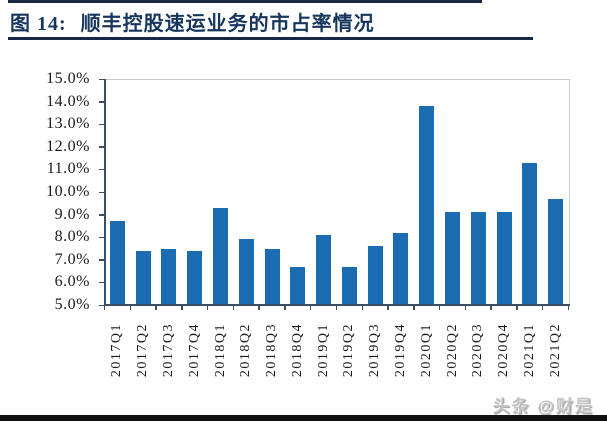 The width and height of the screenshot is (607, 422). What do you see at coordinates (555, 350) in the screenshot?
I see `x-axis-tick-label: 2021Q2` at bounding box center [555, 350].